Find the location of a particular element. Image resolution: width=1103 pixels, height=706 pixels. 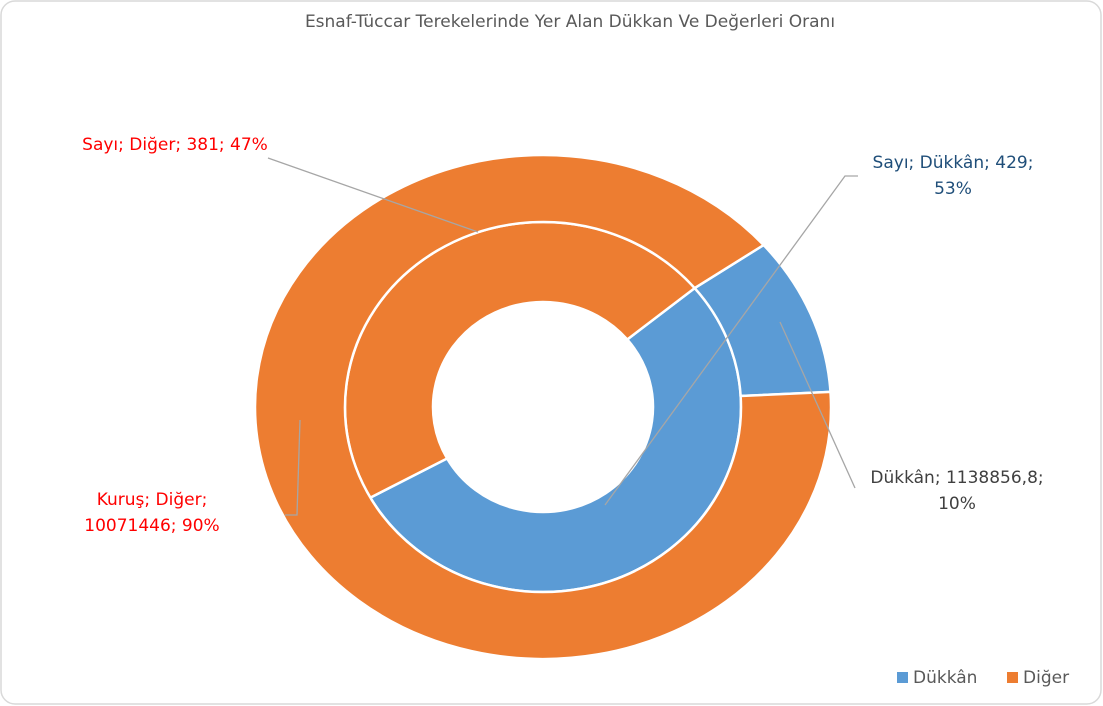

data-label: Sayı; Dükkân; 429; 53% is located at coordinates (953, 176).